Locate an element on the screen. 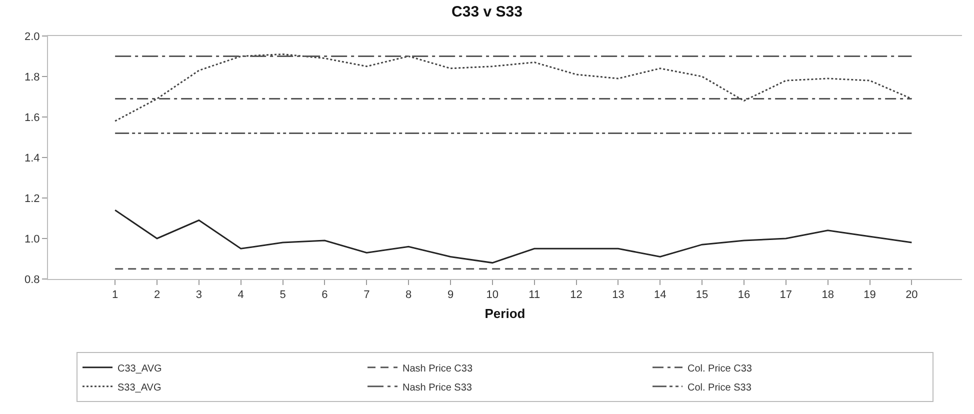 The image size is (974, 414). legend-label: Col. Price S33 is located at coordinates (720, 388).